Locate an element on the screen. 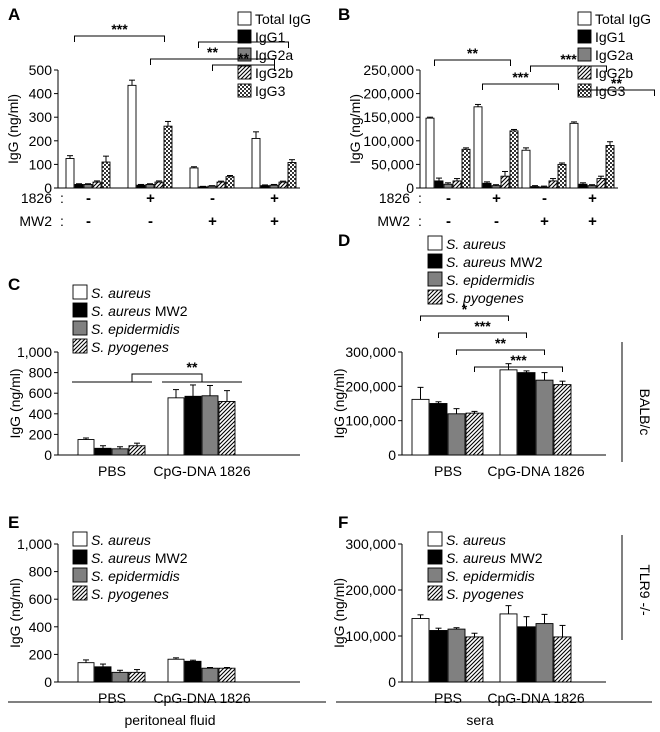  legend-label-name: IgG2b is located at coordinates (614, 73).